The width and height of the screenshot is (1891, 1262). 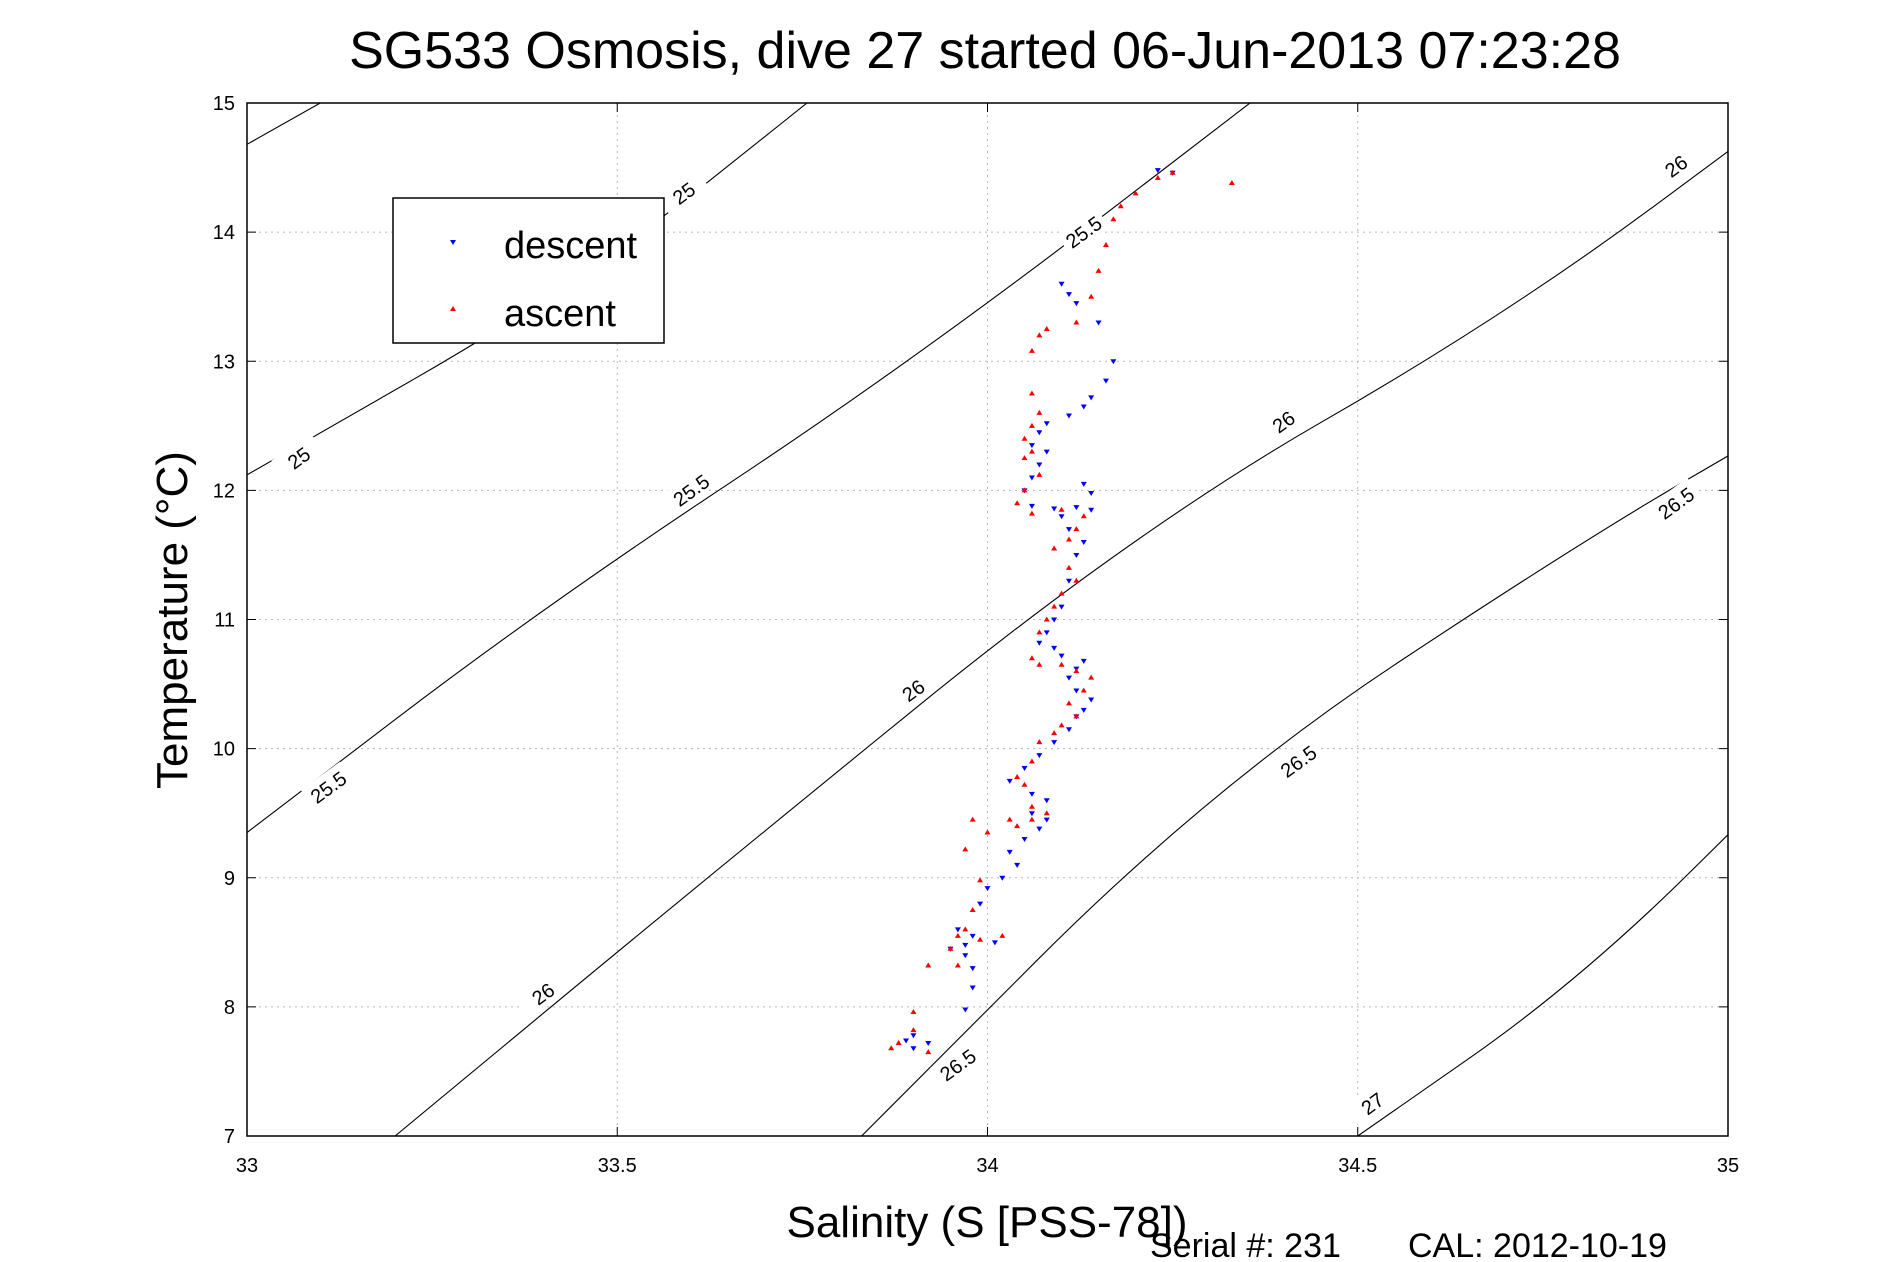 I want to click on legend-box, so click(x=528, y=270).